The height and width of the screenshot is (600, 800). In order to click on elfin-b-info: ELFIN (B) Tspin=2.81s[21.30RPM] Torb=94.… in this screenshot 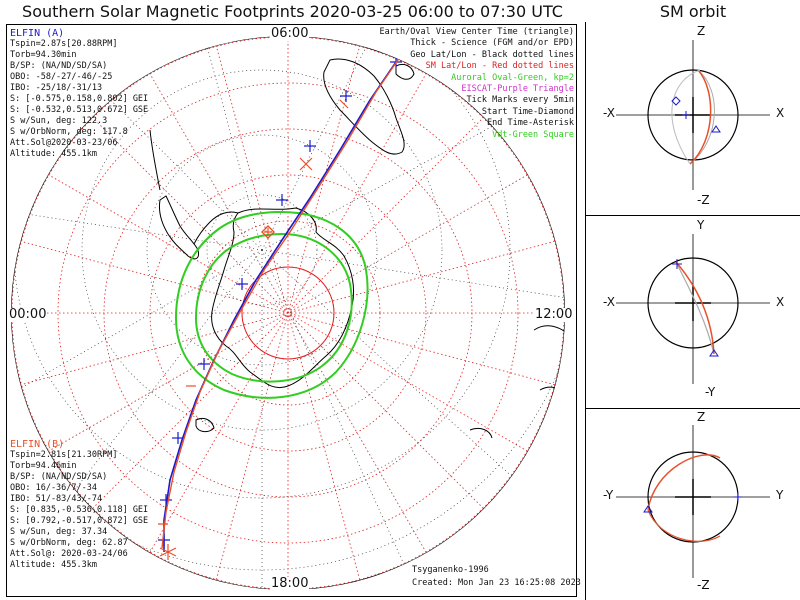, I will do `click(79, 505)`.